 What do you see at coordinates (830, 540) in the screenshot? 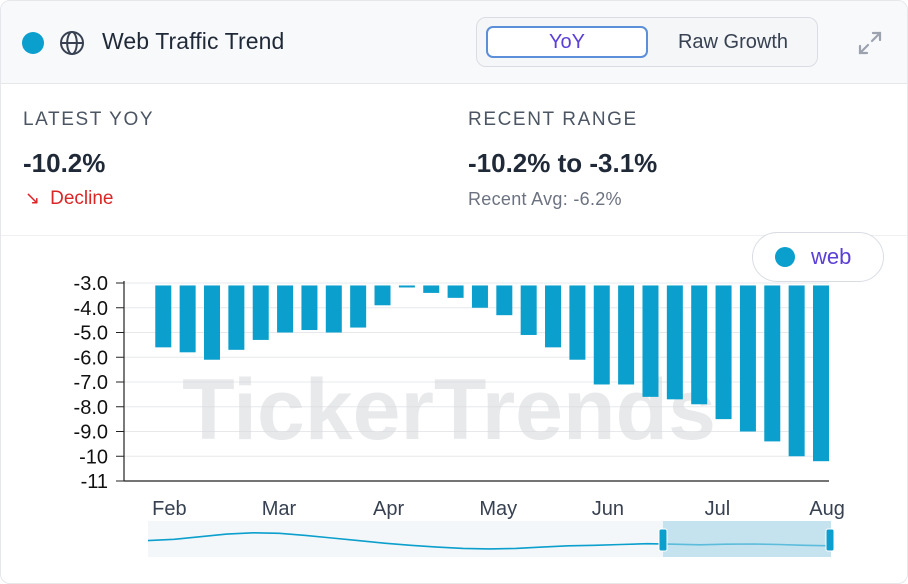
I see `navigator-handle-right` at bounding box center [830, 540].